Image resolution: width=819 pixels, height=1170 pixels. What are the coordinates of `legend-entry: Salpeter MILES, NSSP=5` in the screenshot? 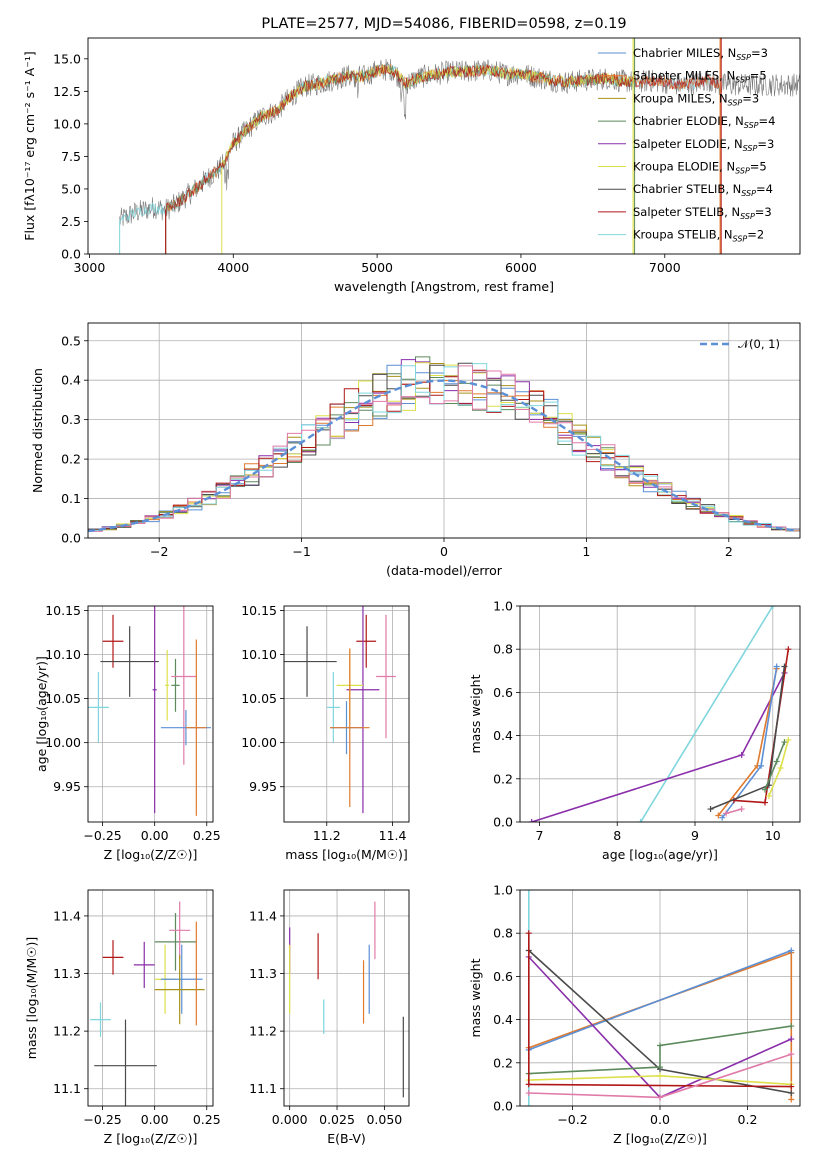 It's located at (700, 77).